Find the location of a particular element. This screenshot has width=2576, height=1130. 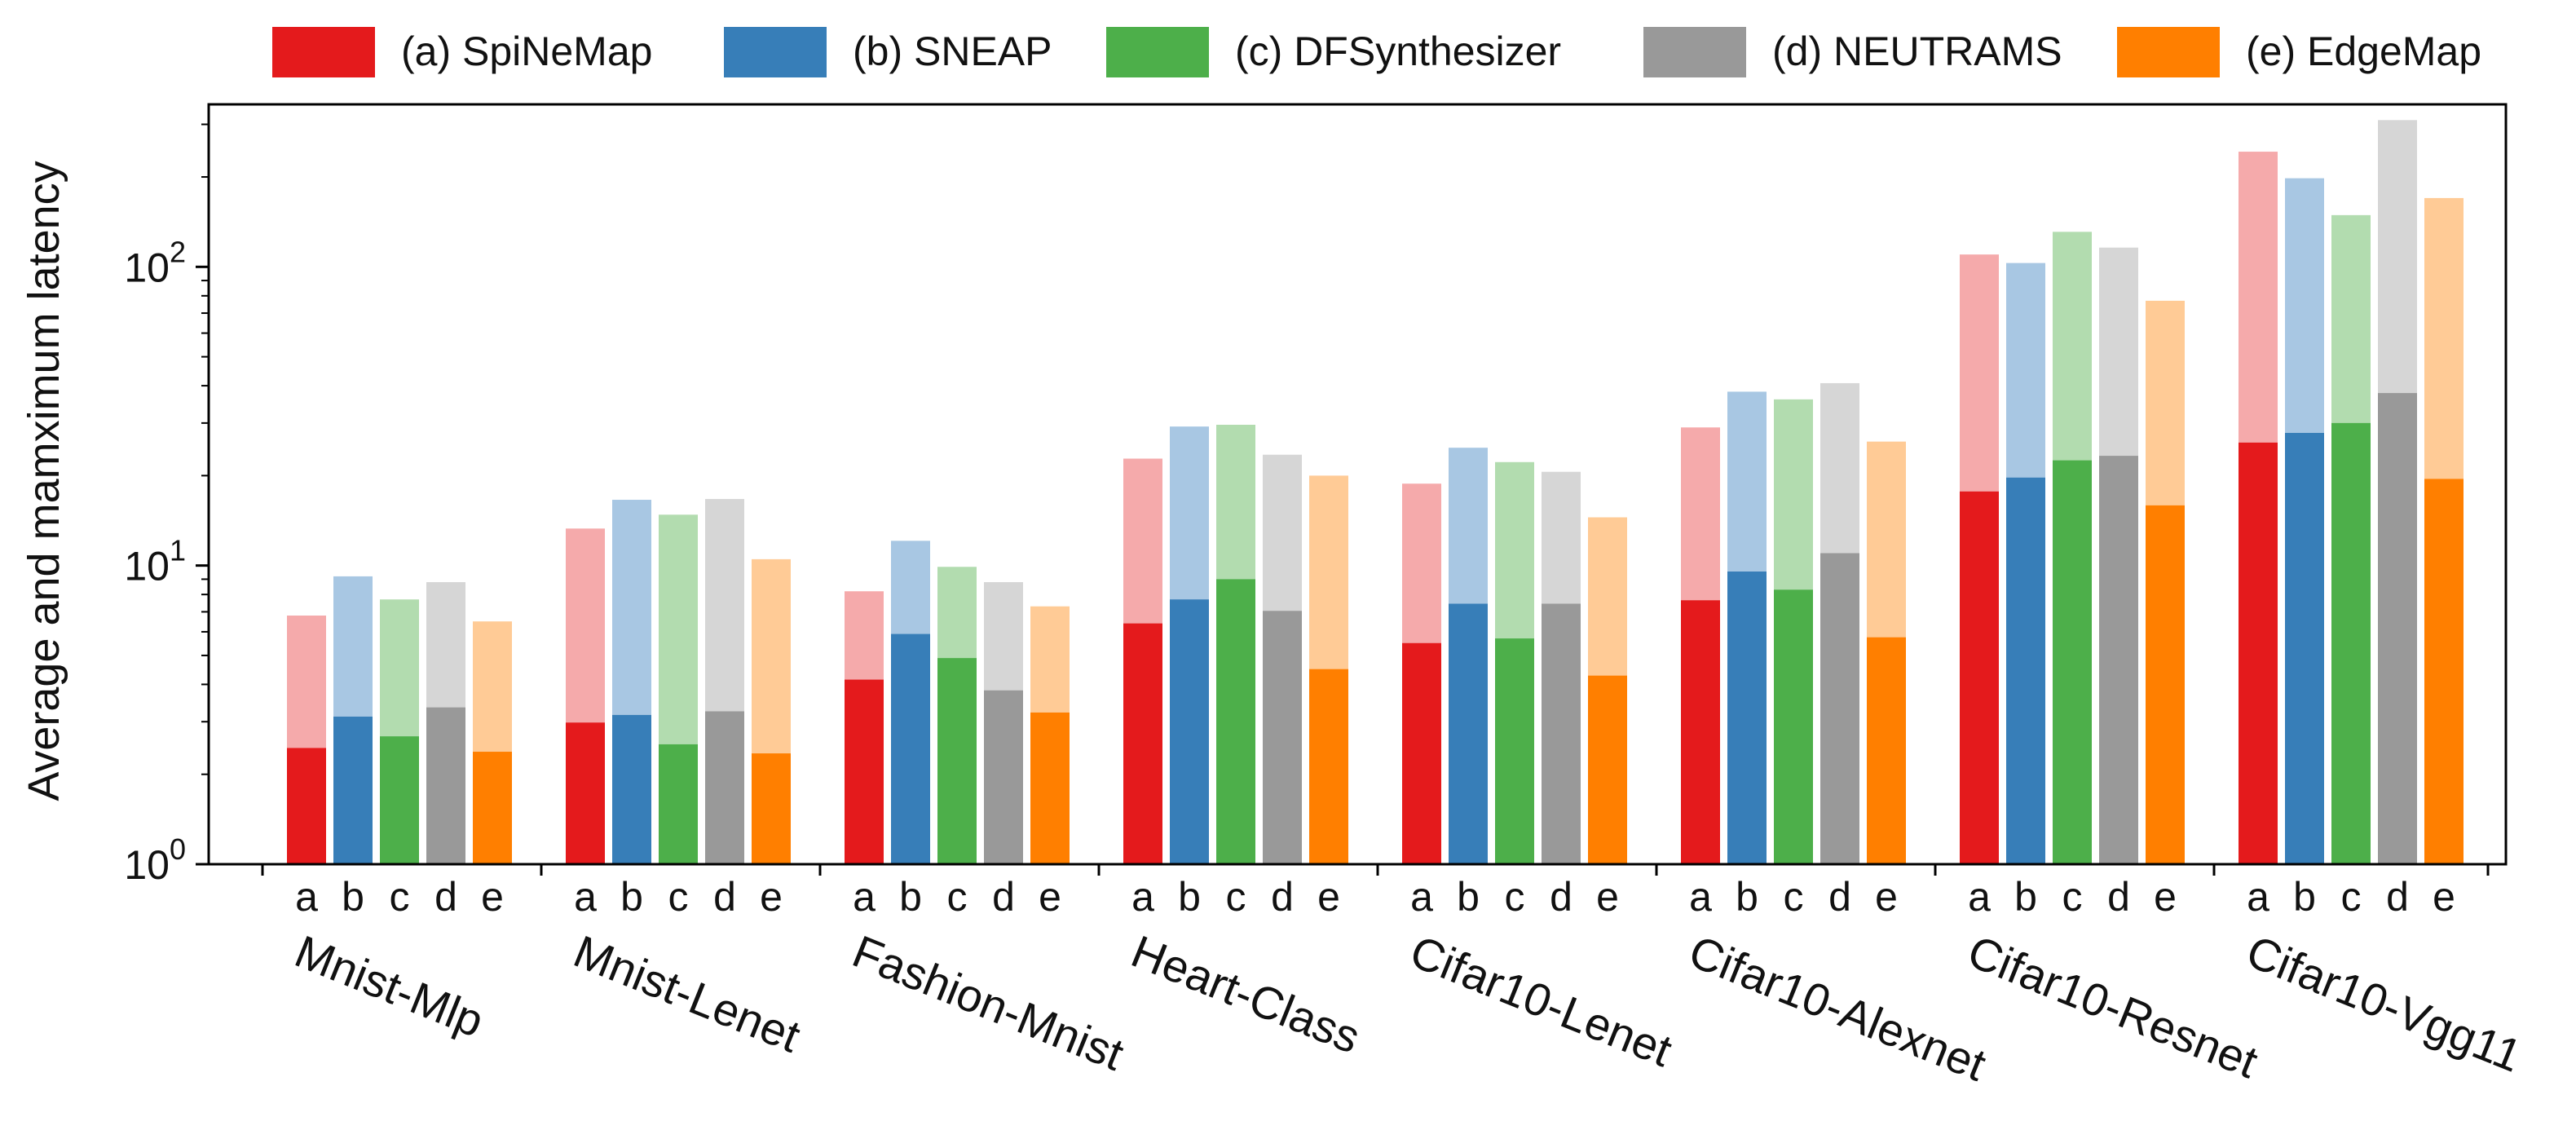

legend-label: (c) DFSynthesizer is located at coordinates (1398, 51).